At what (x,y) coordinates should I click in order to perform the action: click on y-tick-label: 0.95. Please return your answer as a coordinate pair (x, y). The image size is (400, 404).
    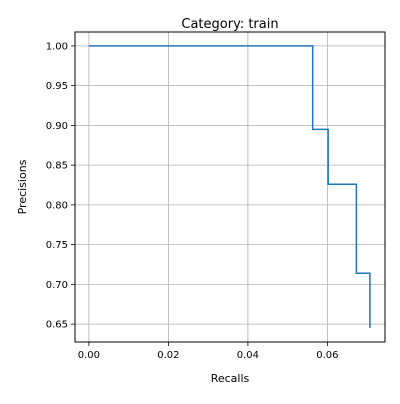
    Looking at the image, I should click on (57, 86).